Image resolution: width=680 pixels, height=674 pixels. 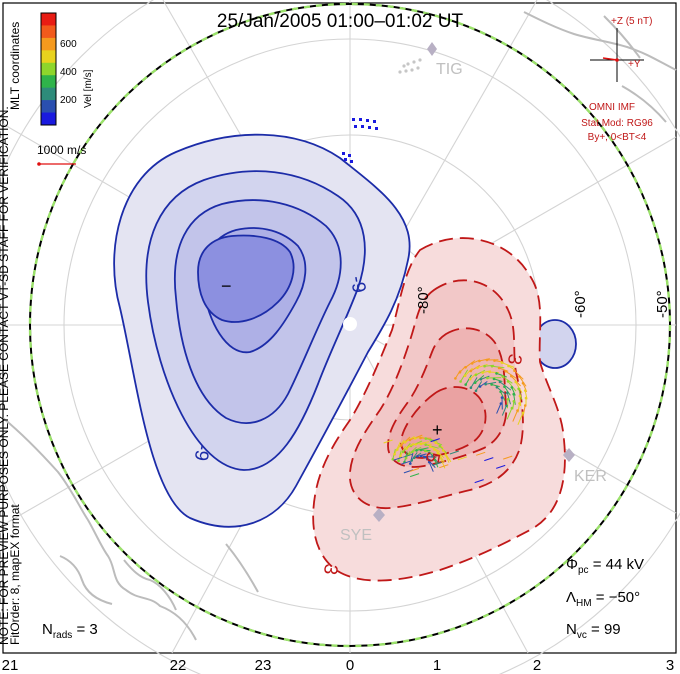 What do you see at coordinates (670, 665) in the screenshot?
I see `mlt-tick-3: 3` at bounding box center [670, 665].